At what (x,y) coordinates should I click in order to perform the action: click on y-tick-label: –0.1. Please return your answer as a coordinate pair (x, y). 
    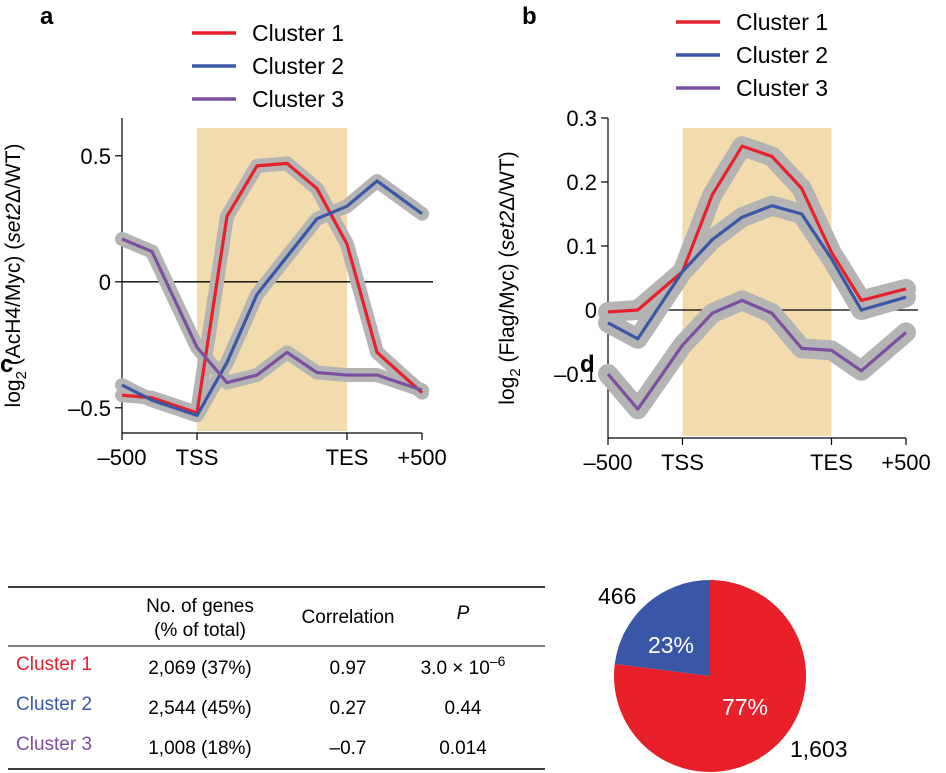
    Looking at the image, I should click on (575, 374).